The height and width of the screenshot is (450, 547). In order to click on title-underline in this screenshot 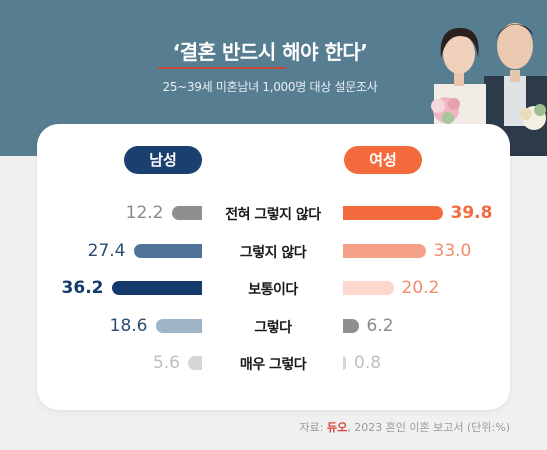, I will do `click(222, 68)`.